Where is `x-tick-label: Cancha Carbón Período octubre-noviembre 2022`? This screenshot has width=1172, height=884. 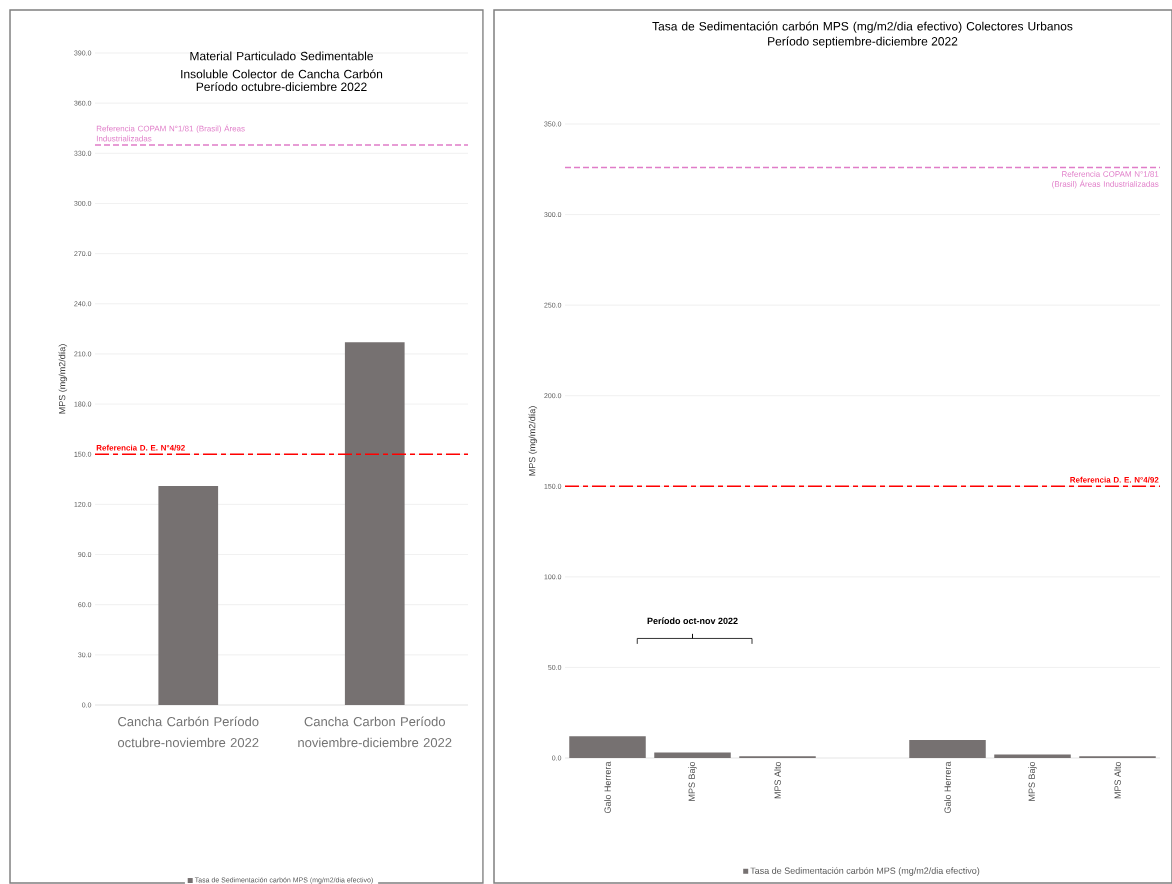
x-tick-label: Cancha Carbón Período octubre-noviembre 2022 is located at coordinates (188, 732).